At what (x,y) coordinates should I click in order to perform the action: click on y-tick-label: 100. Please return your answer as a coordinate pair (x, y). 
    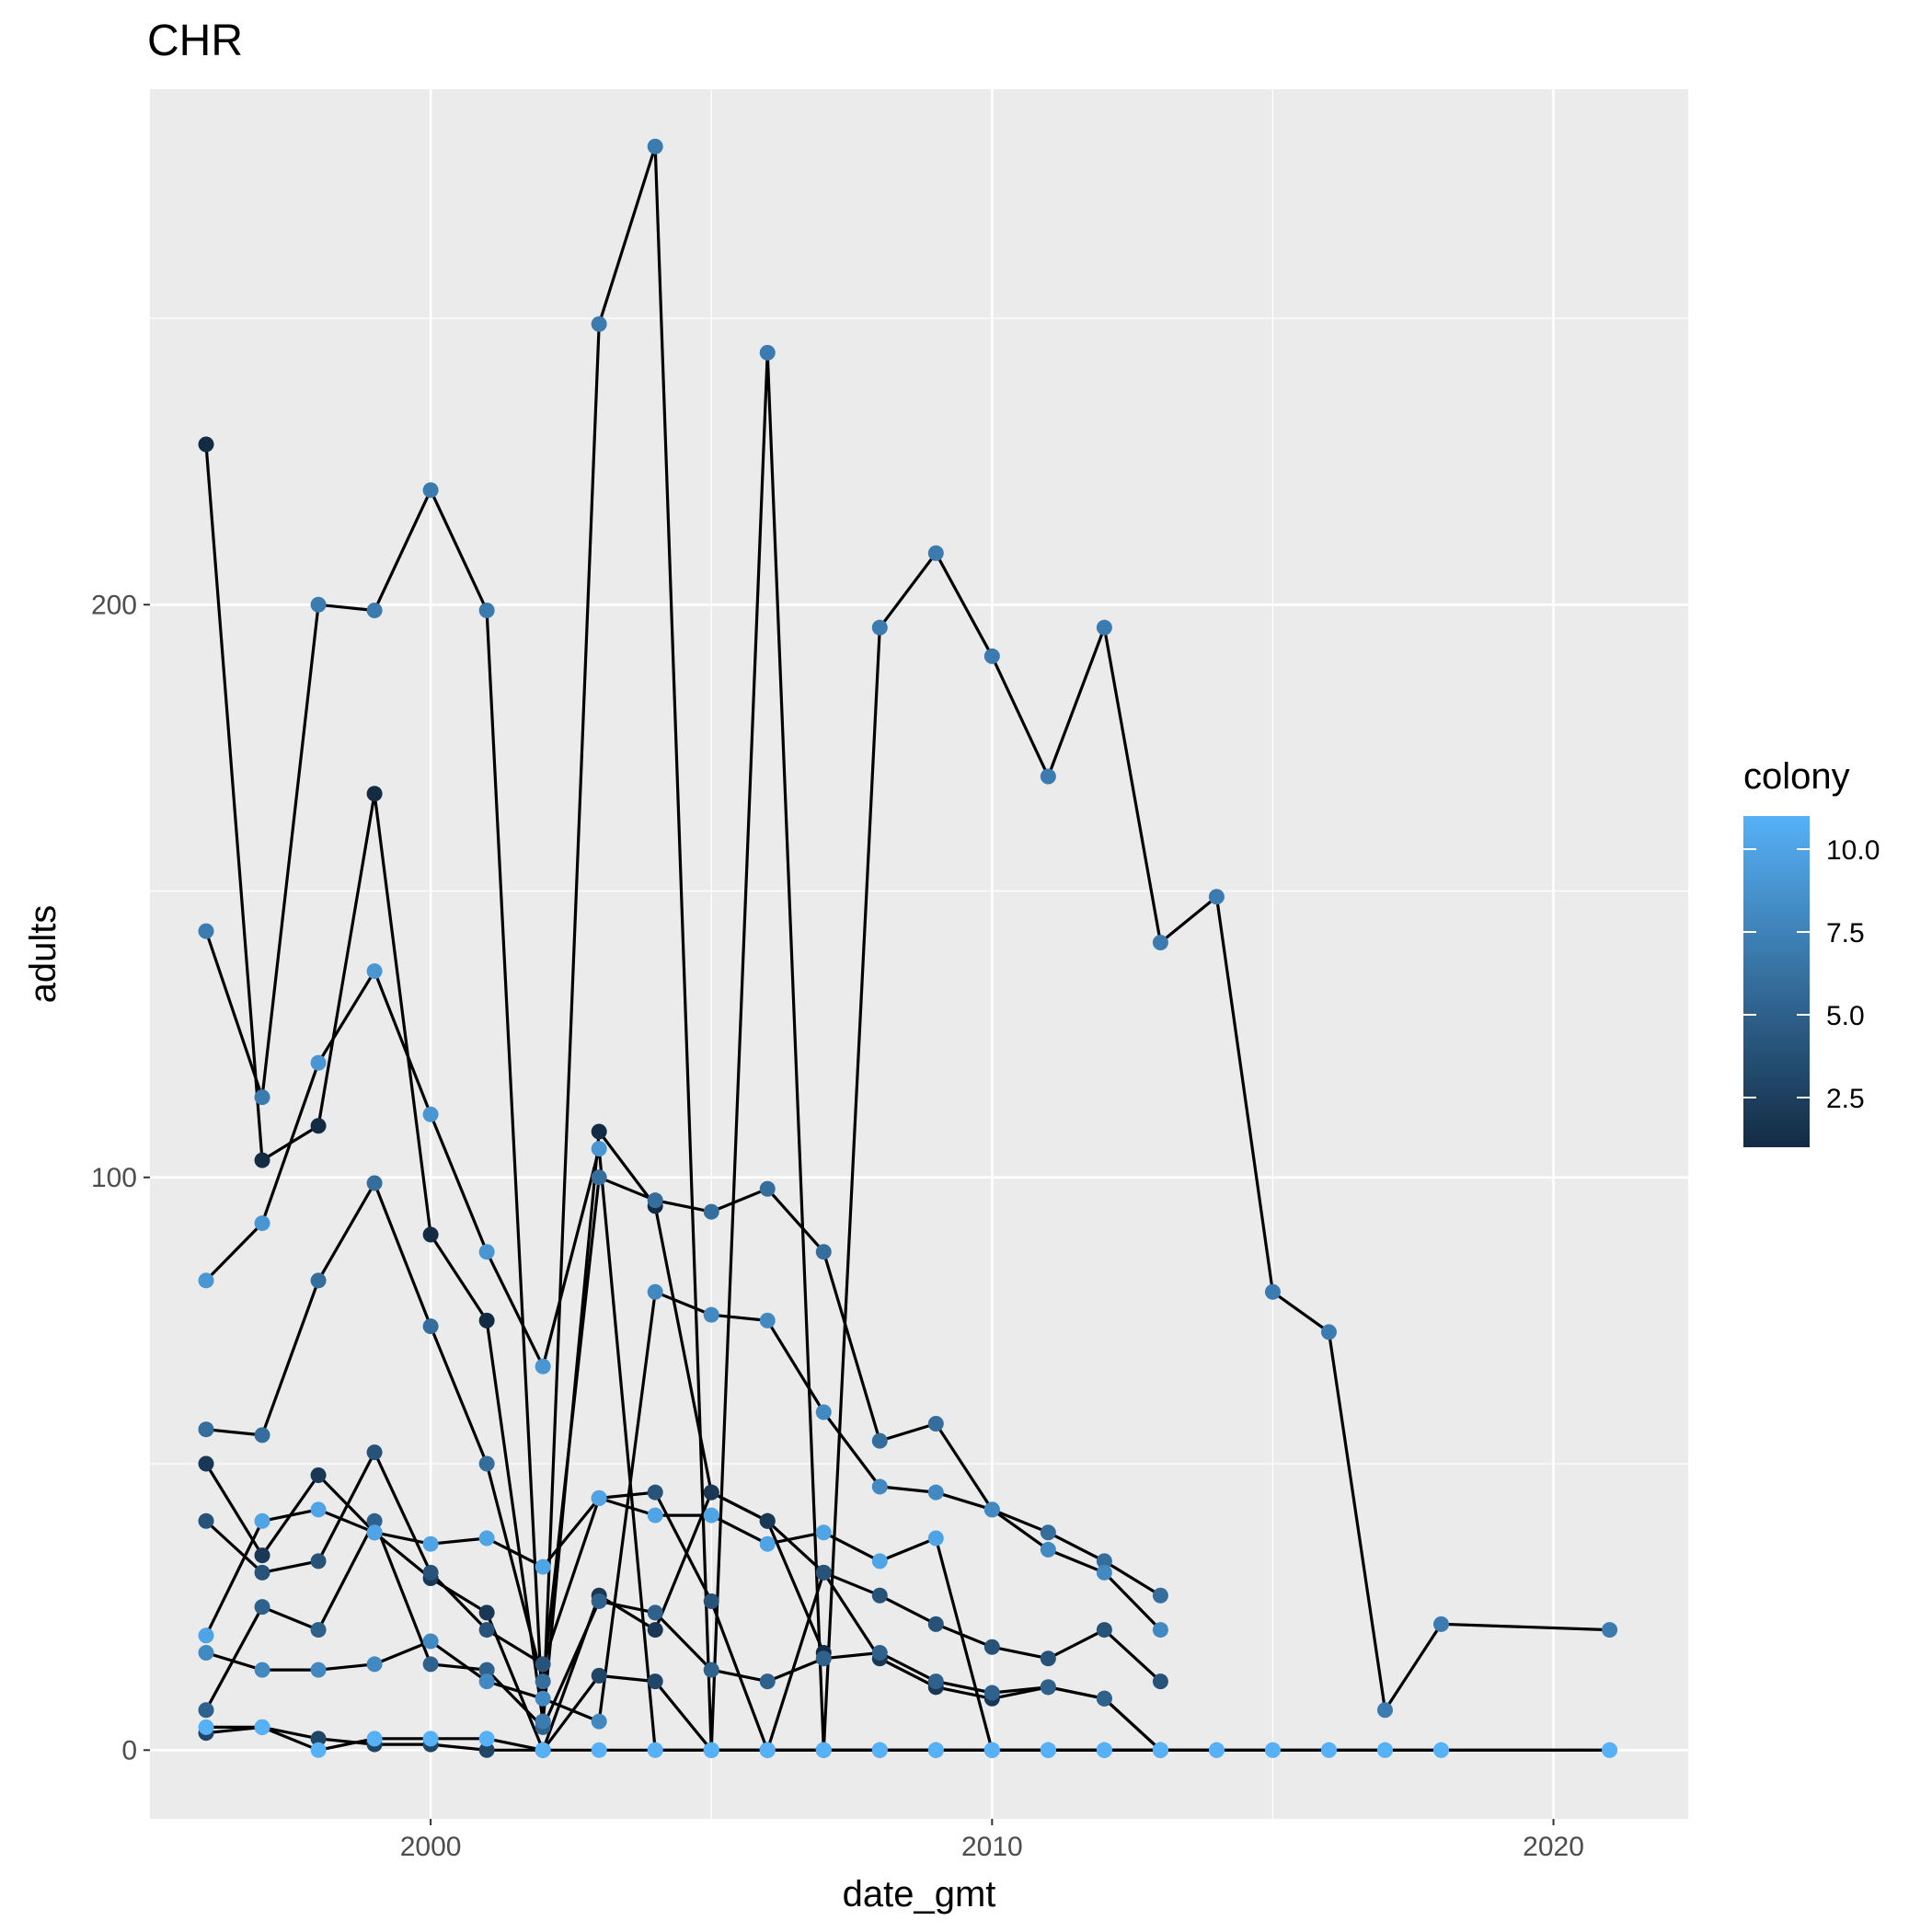
    Looking at the image, I should click on (114, 1178).